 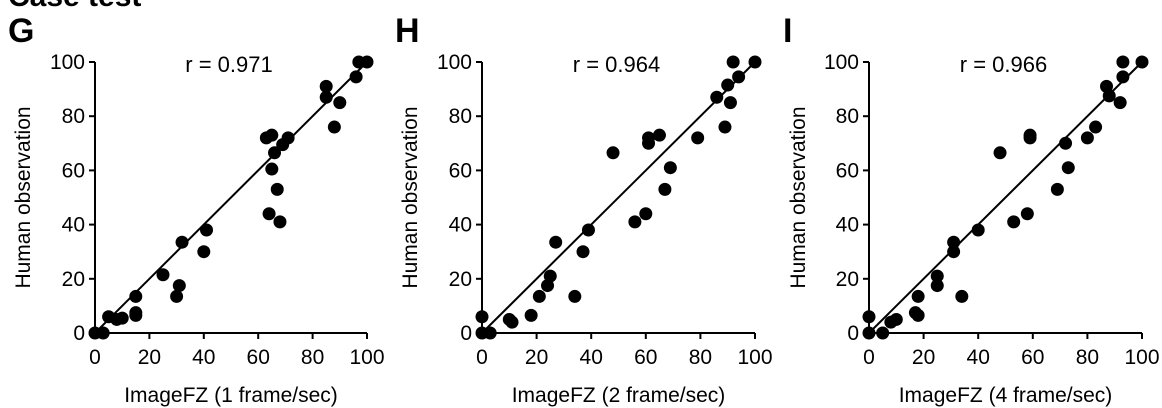 What do you see at coordinates (787, 31) in the screenshot?
I see `panel-letter: I` at bounding box center [787, 31].